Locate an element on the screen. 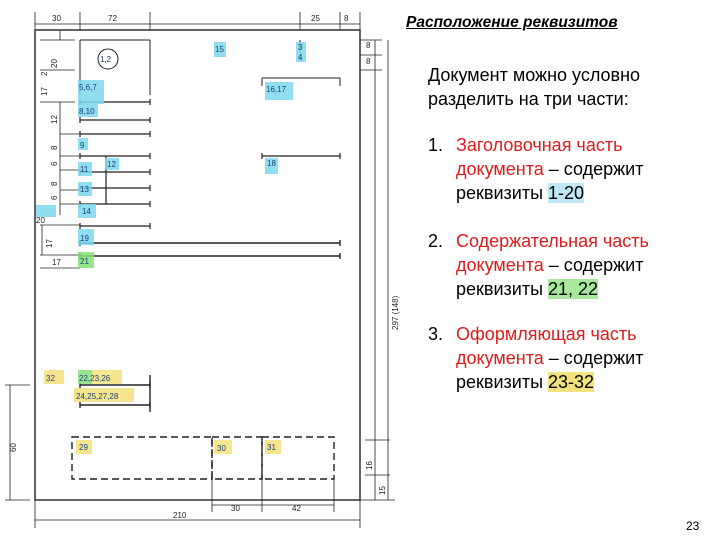 This screenshot has width=720, height=540. req-29: 29 is located at coordinates (83, 447).